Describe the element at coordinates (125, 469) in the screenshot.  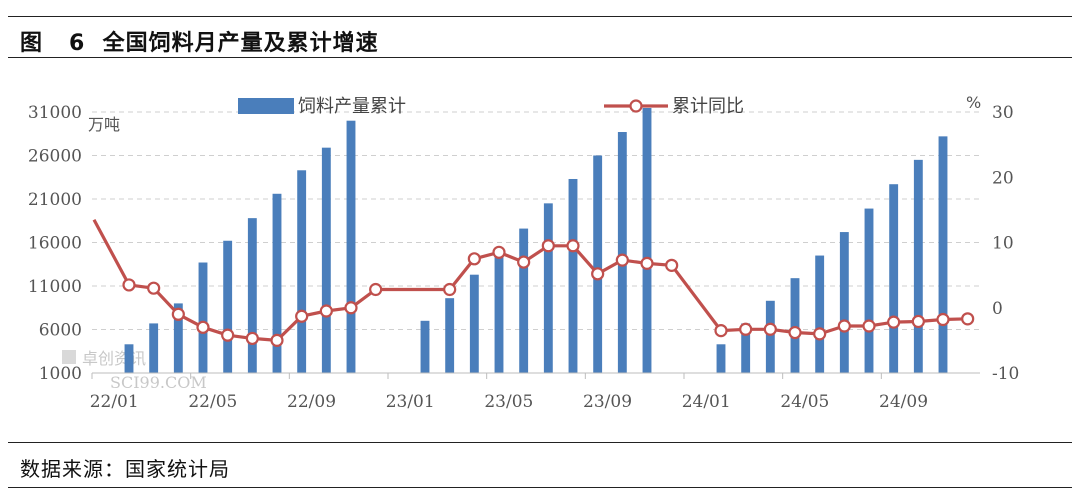
I see `source-text: 数据来源：国家统计局` at that location.